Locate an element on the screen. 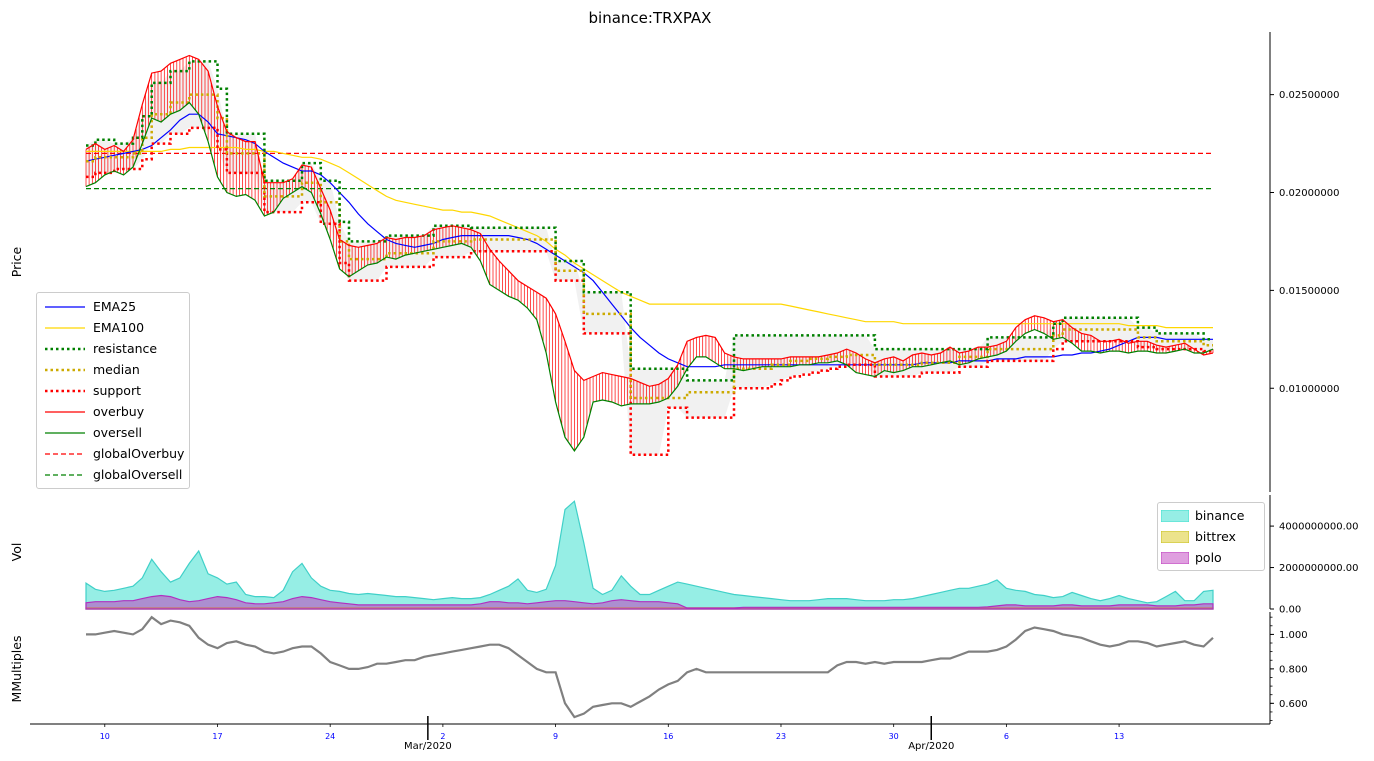 This screenshot has height=761, width=1374. legend-item-globaloverbuy: globalOverbuy is located at coordinates (113, 453).